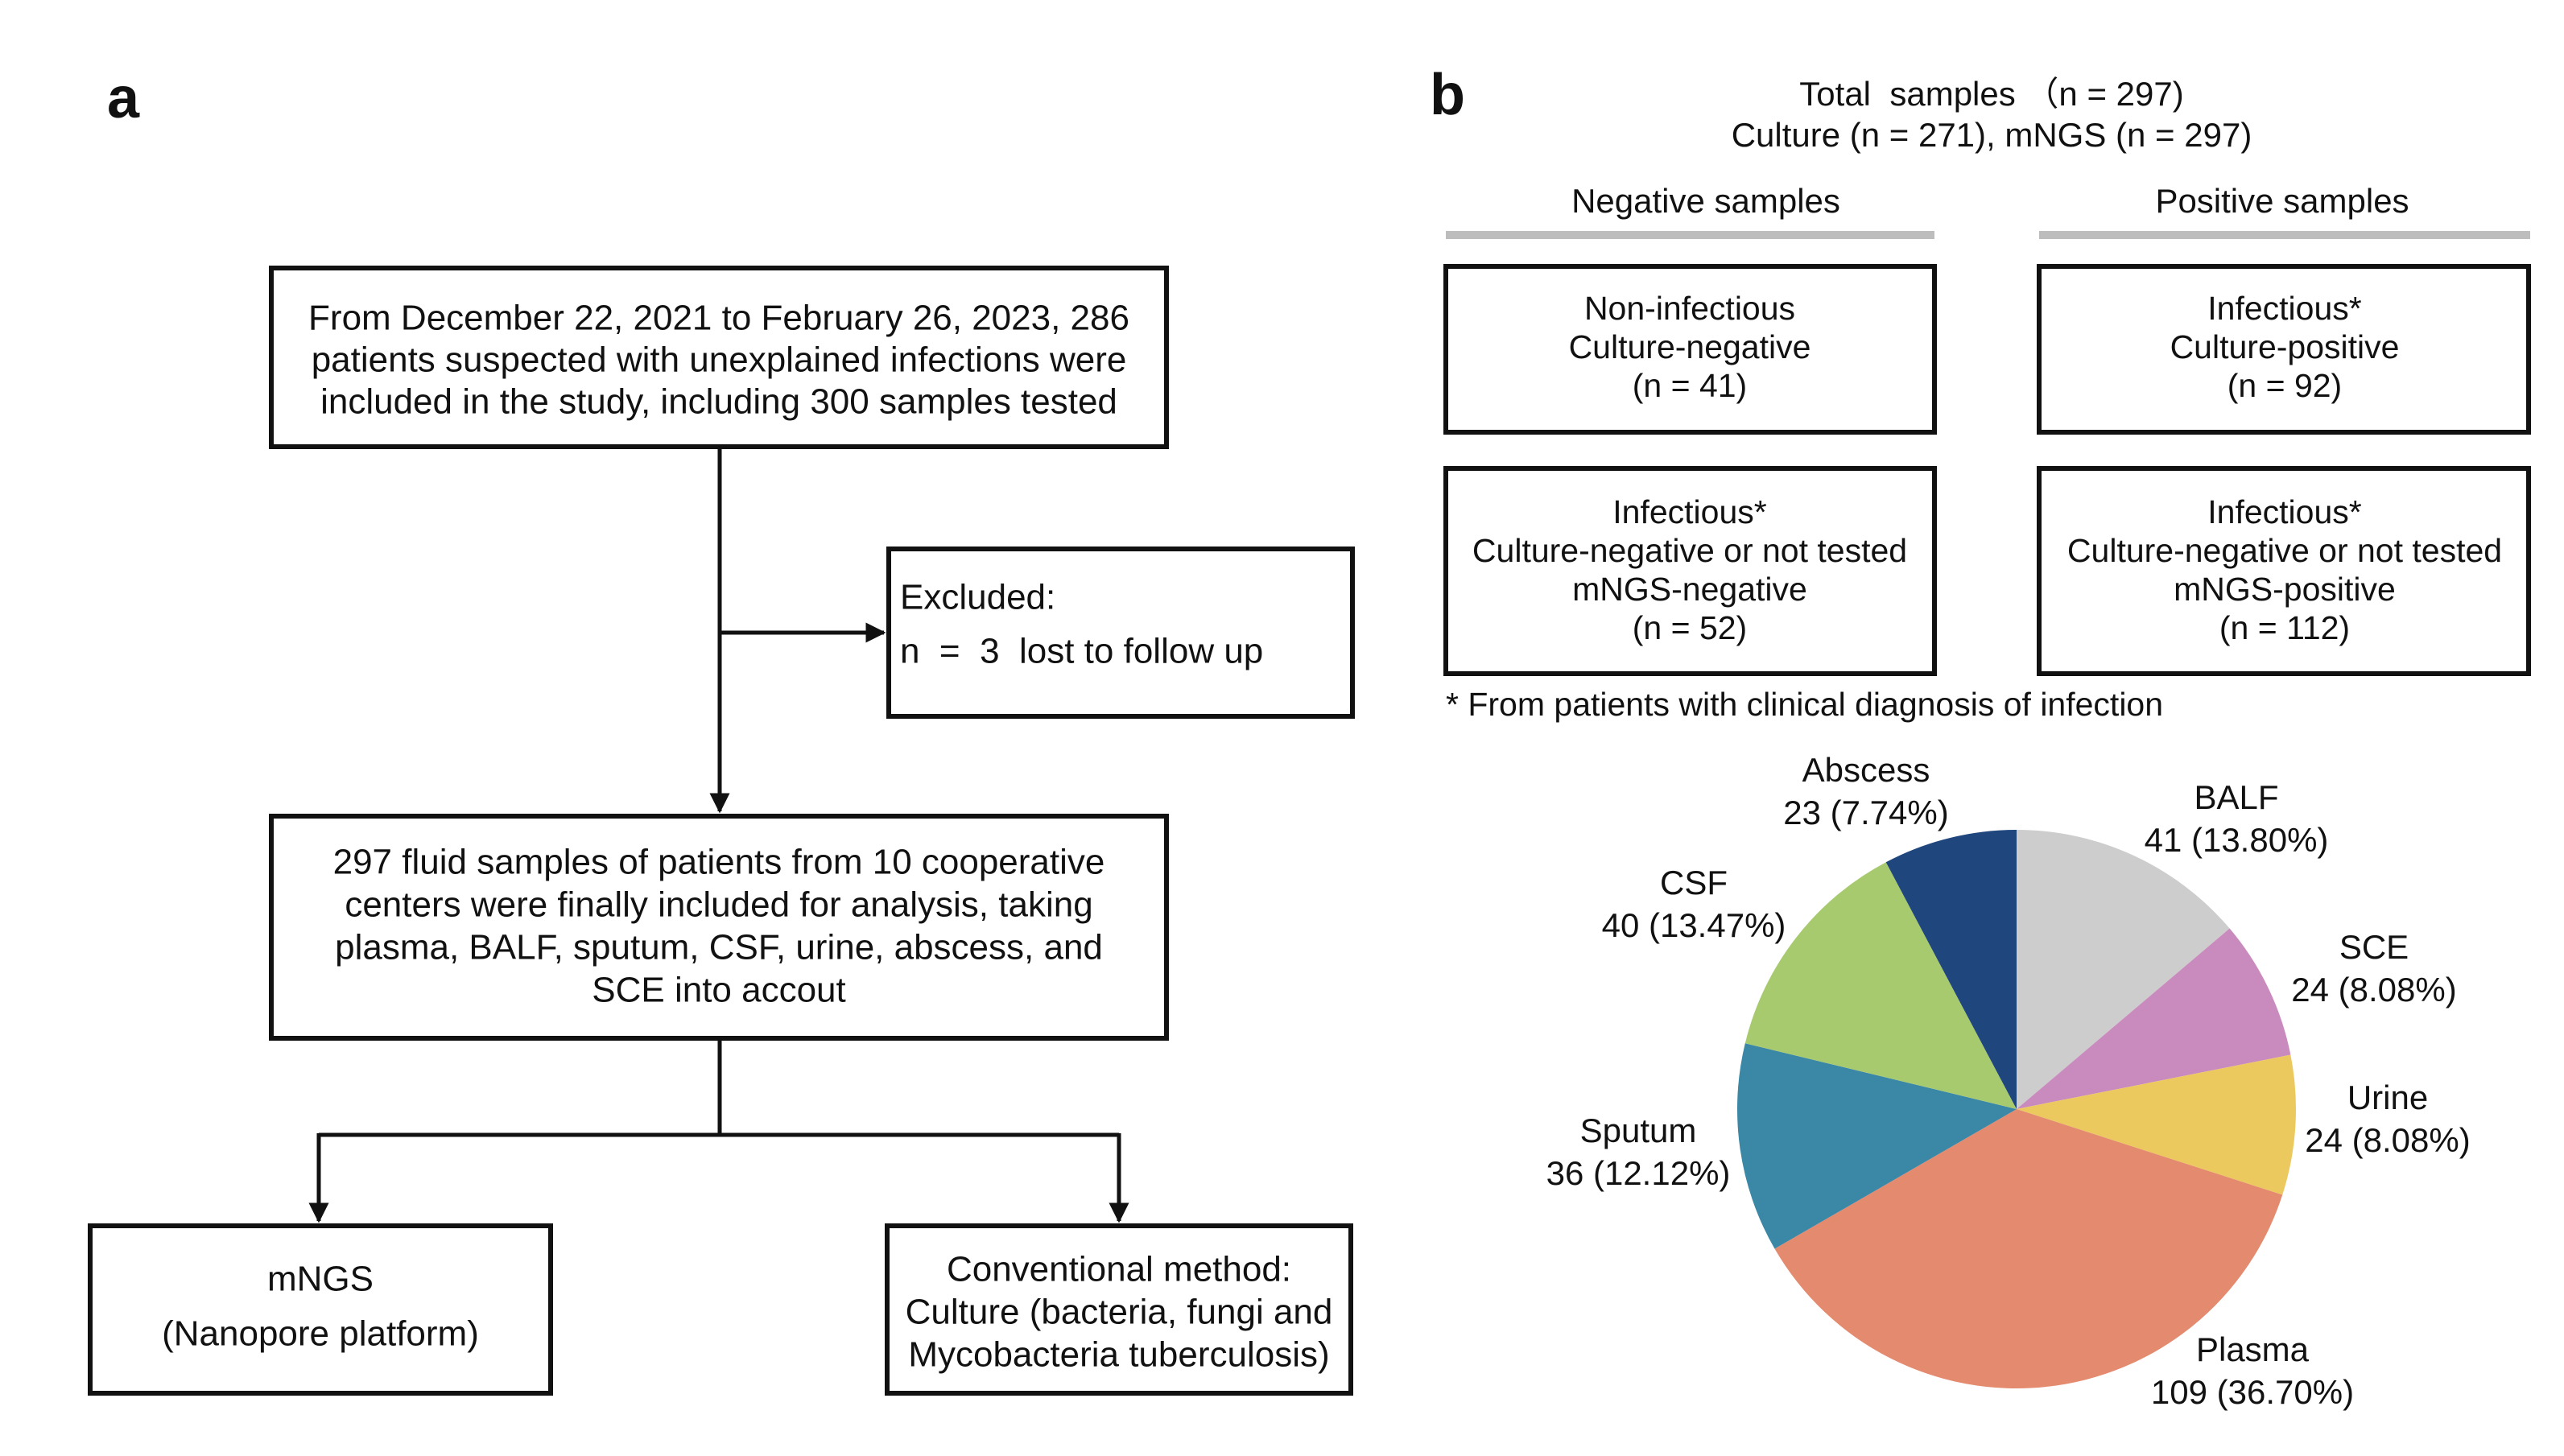 The height and width of the screenshot is (1456, 2564). Describe the element at coordinates (1694, 925) in the screenshot. I see `slice-value-label: 40 (13.47%)` at that location.